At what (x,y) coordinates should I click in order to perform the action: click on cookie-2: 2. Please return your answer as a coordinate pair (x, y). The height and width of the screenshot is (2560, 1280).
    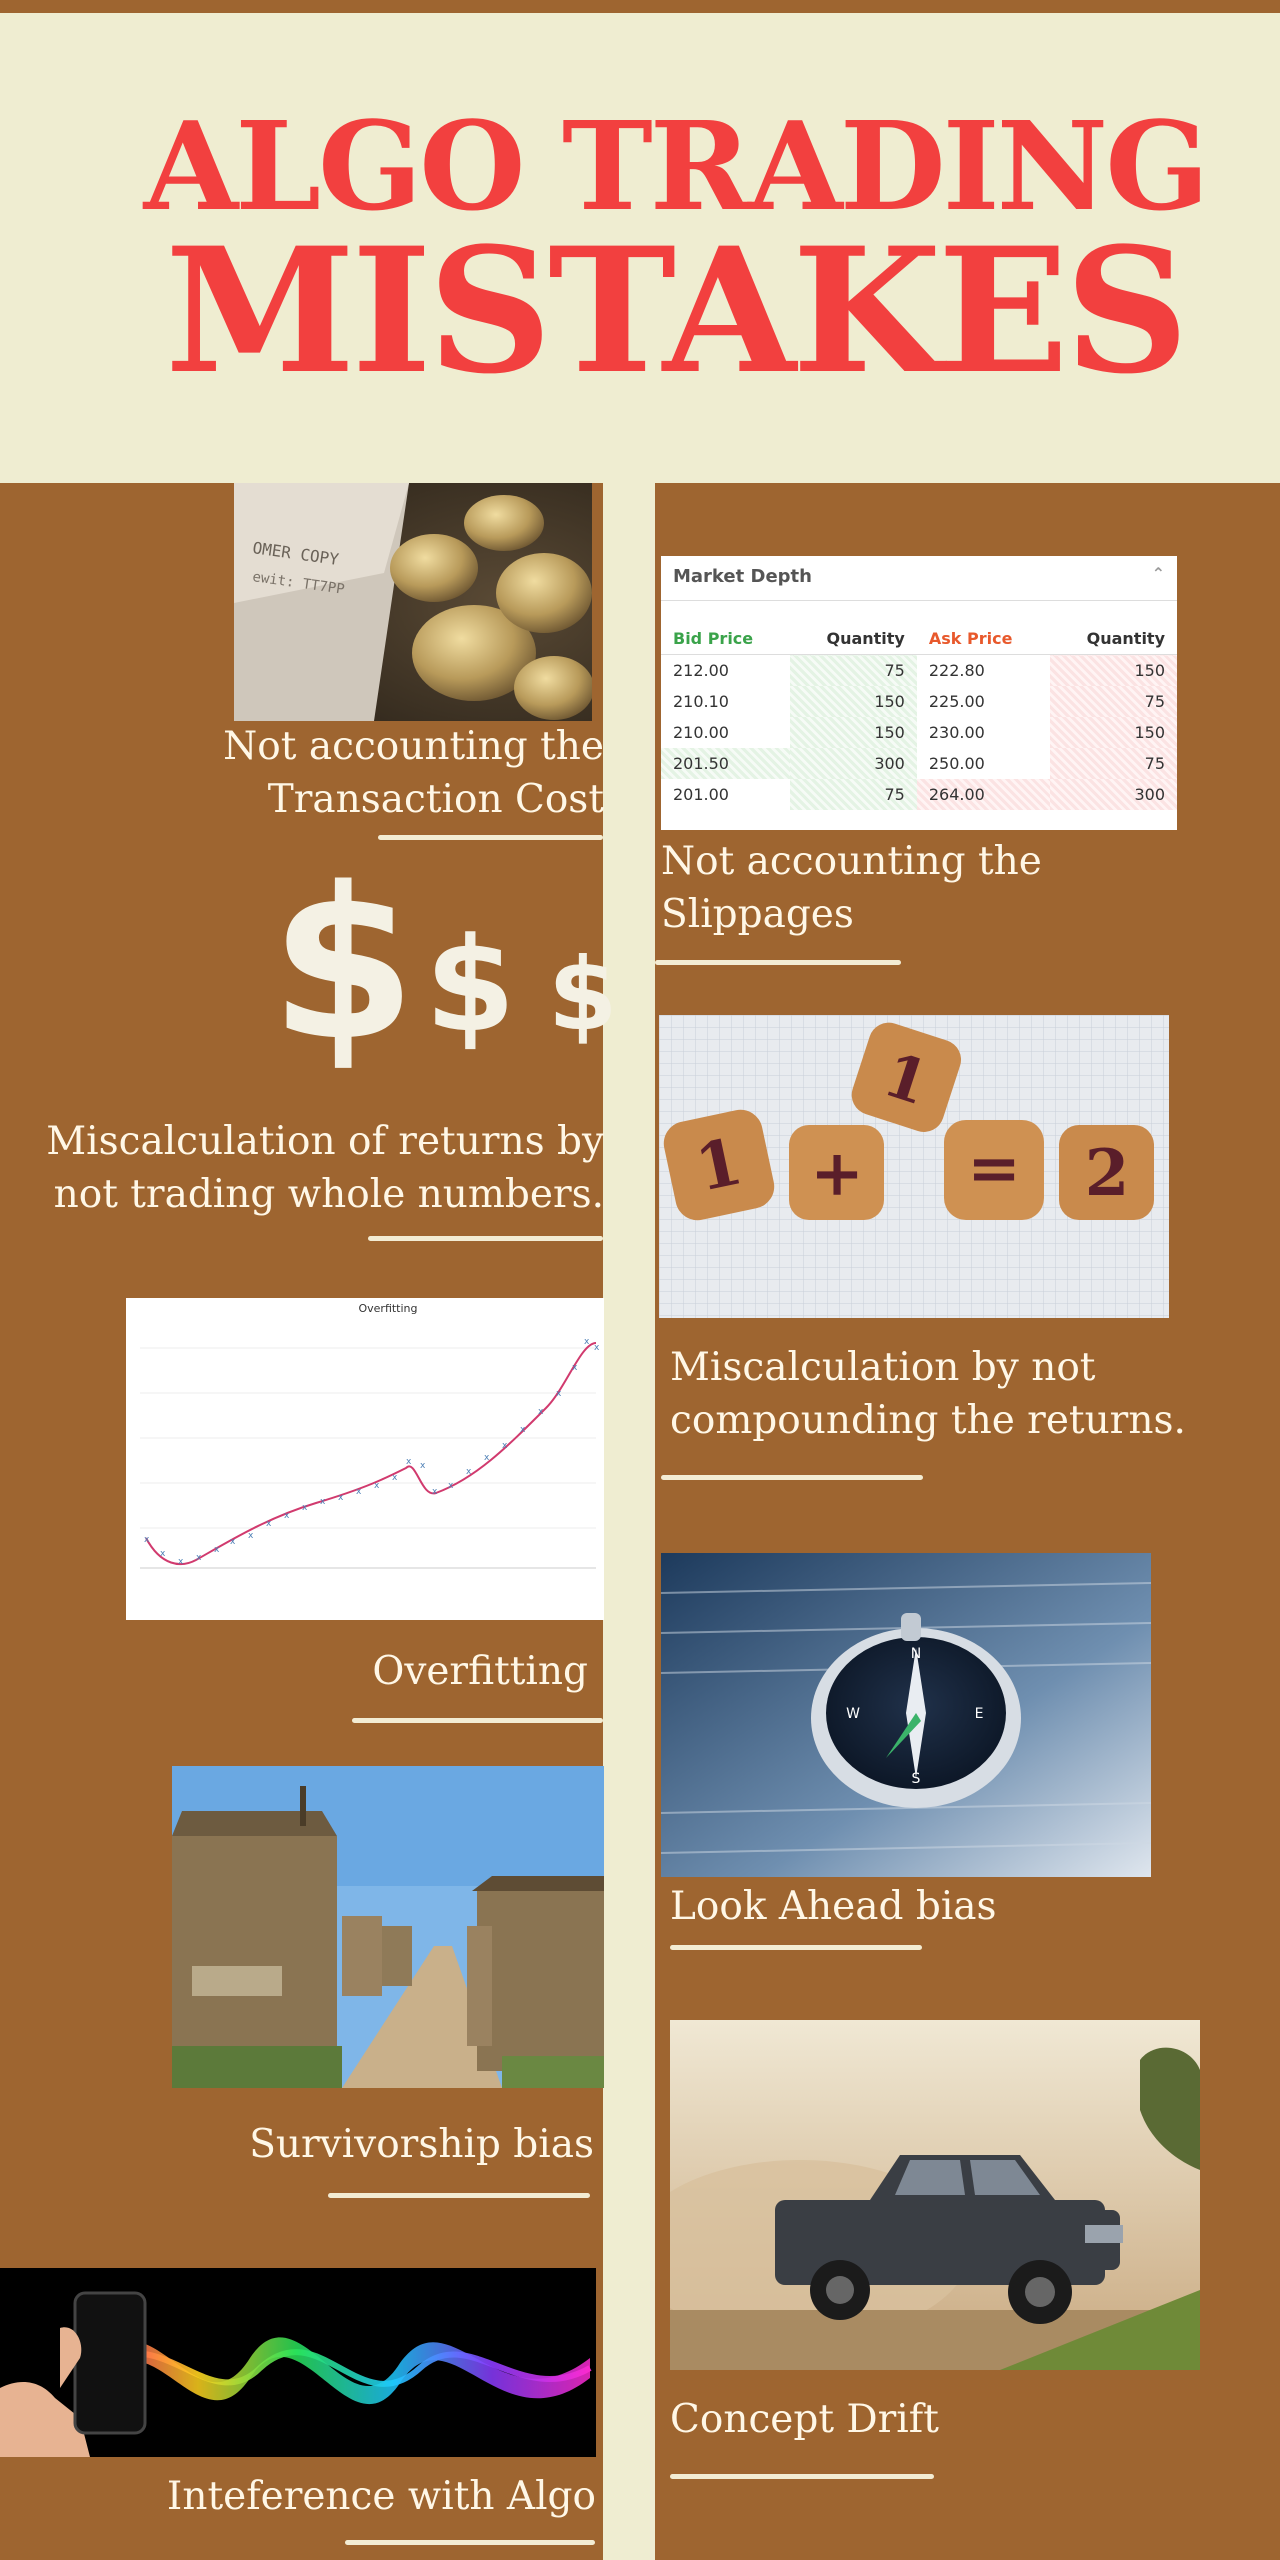
    Looking at the image, I should click on (1107, 1173).